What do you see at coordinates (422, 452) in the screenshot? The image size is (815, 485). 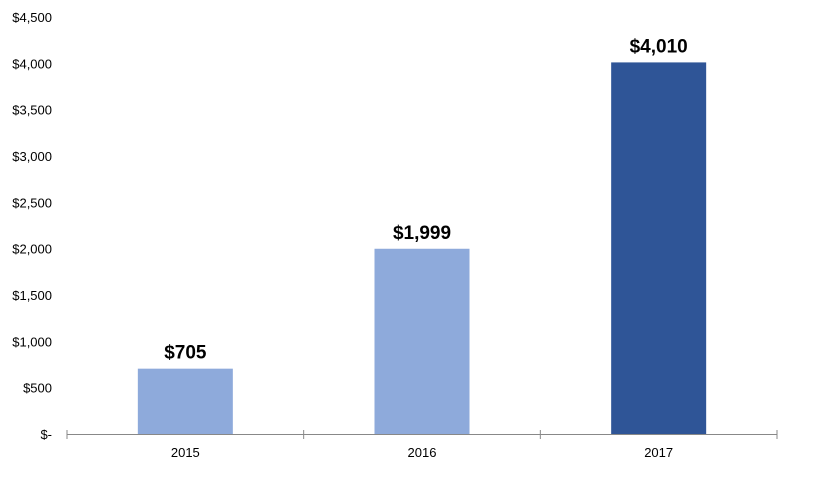 I see `x-tick-label-2016: 2016` at bounding box center [422, 452].